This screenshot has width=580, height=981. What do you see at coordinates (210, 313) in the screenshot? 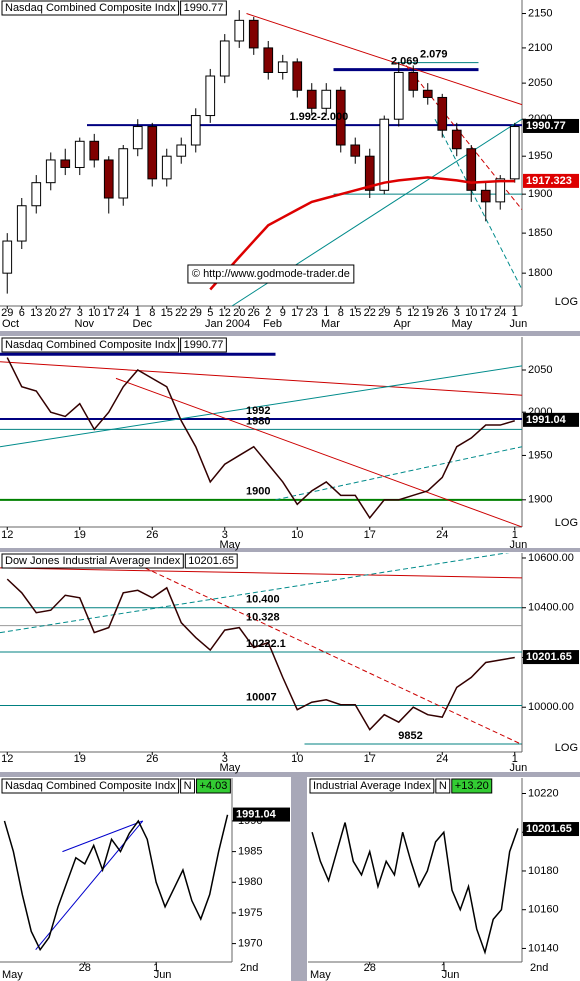
I see `x-tick-label: 5` at bounding box center [210, 313].